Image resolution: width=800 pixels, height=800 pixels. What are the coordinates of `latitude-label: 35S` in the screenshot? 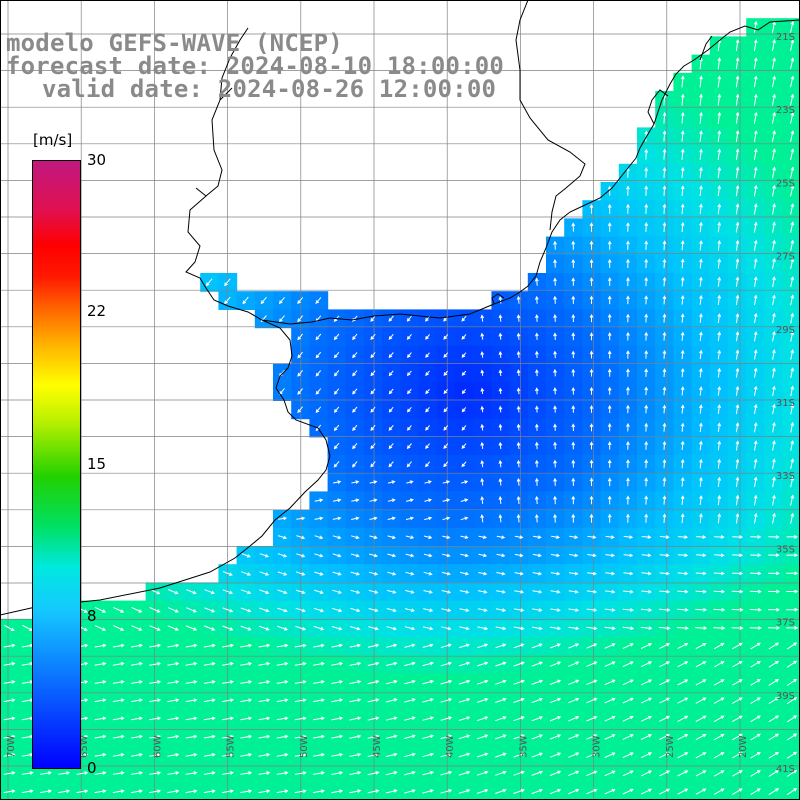 It's located at (785, 549).